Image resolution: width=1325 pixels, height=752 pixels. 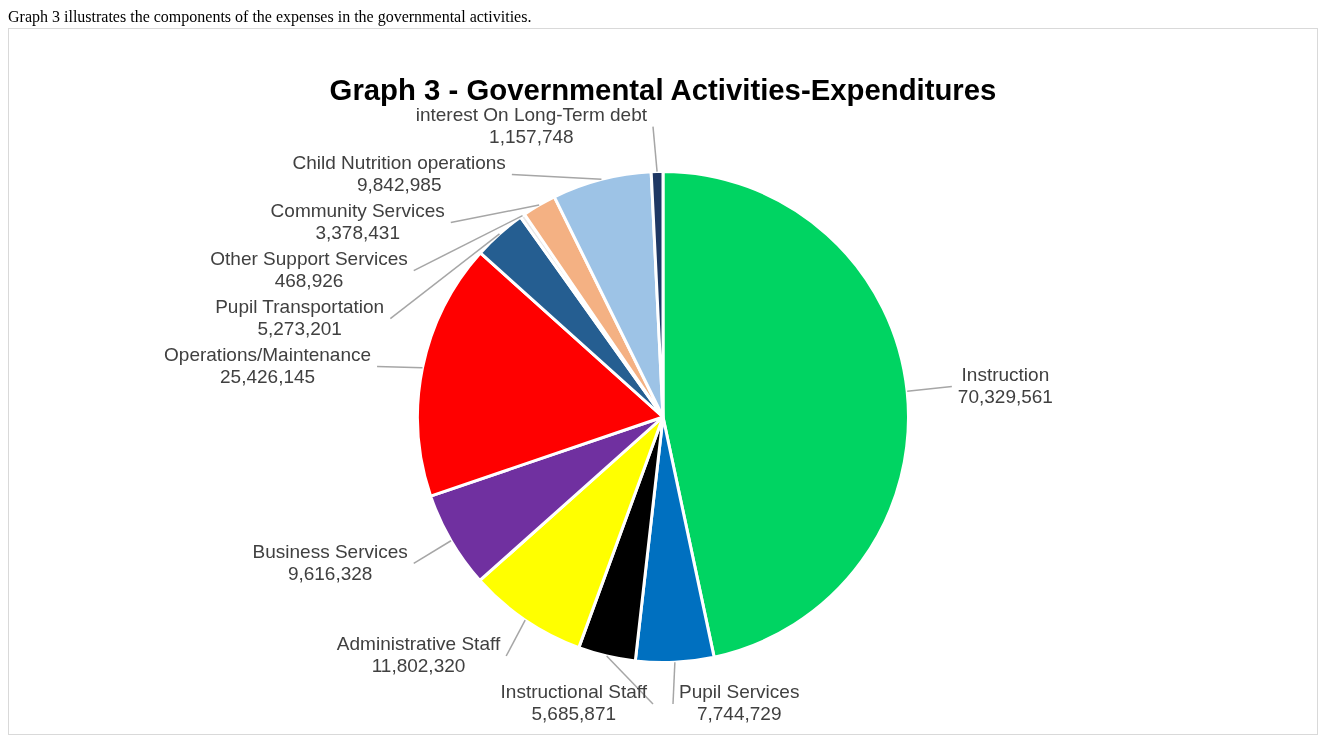 What do you see at coordinates (574, 714) in the screenshot?
I see `data-label: 5,685,871` at bounding box center [574, 714].